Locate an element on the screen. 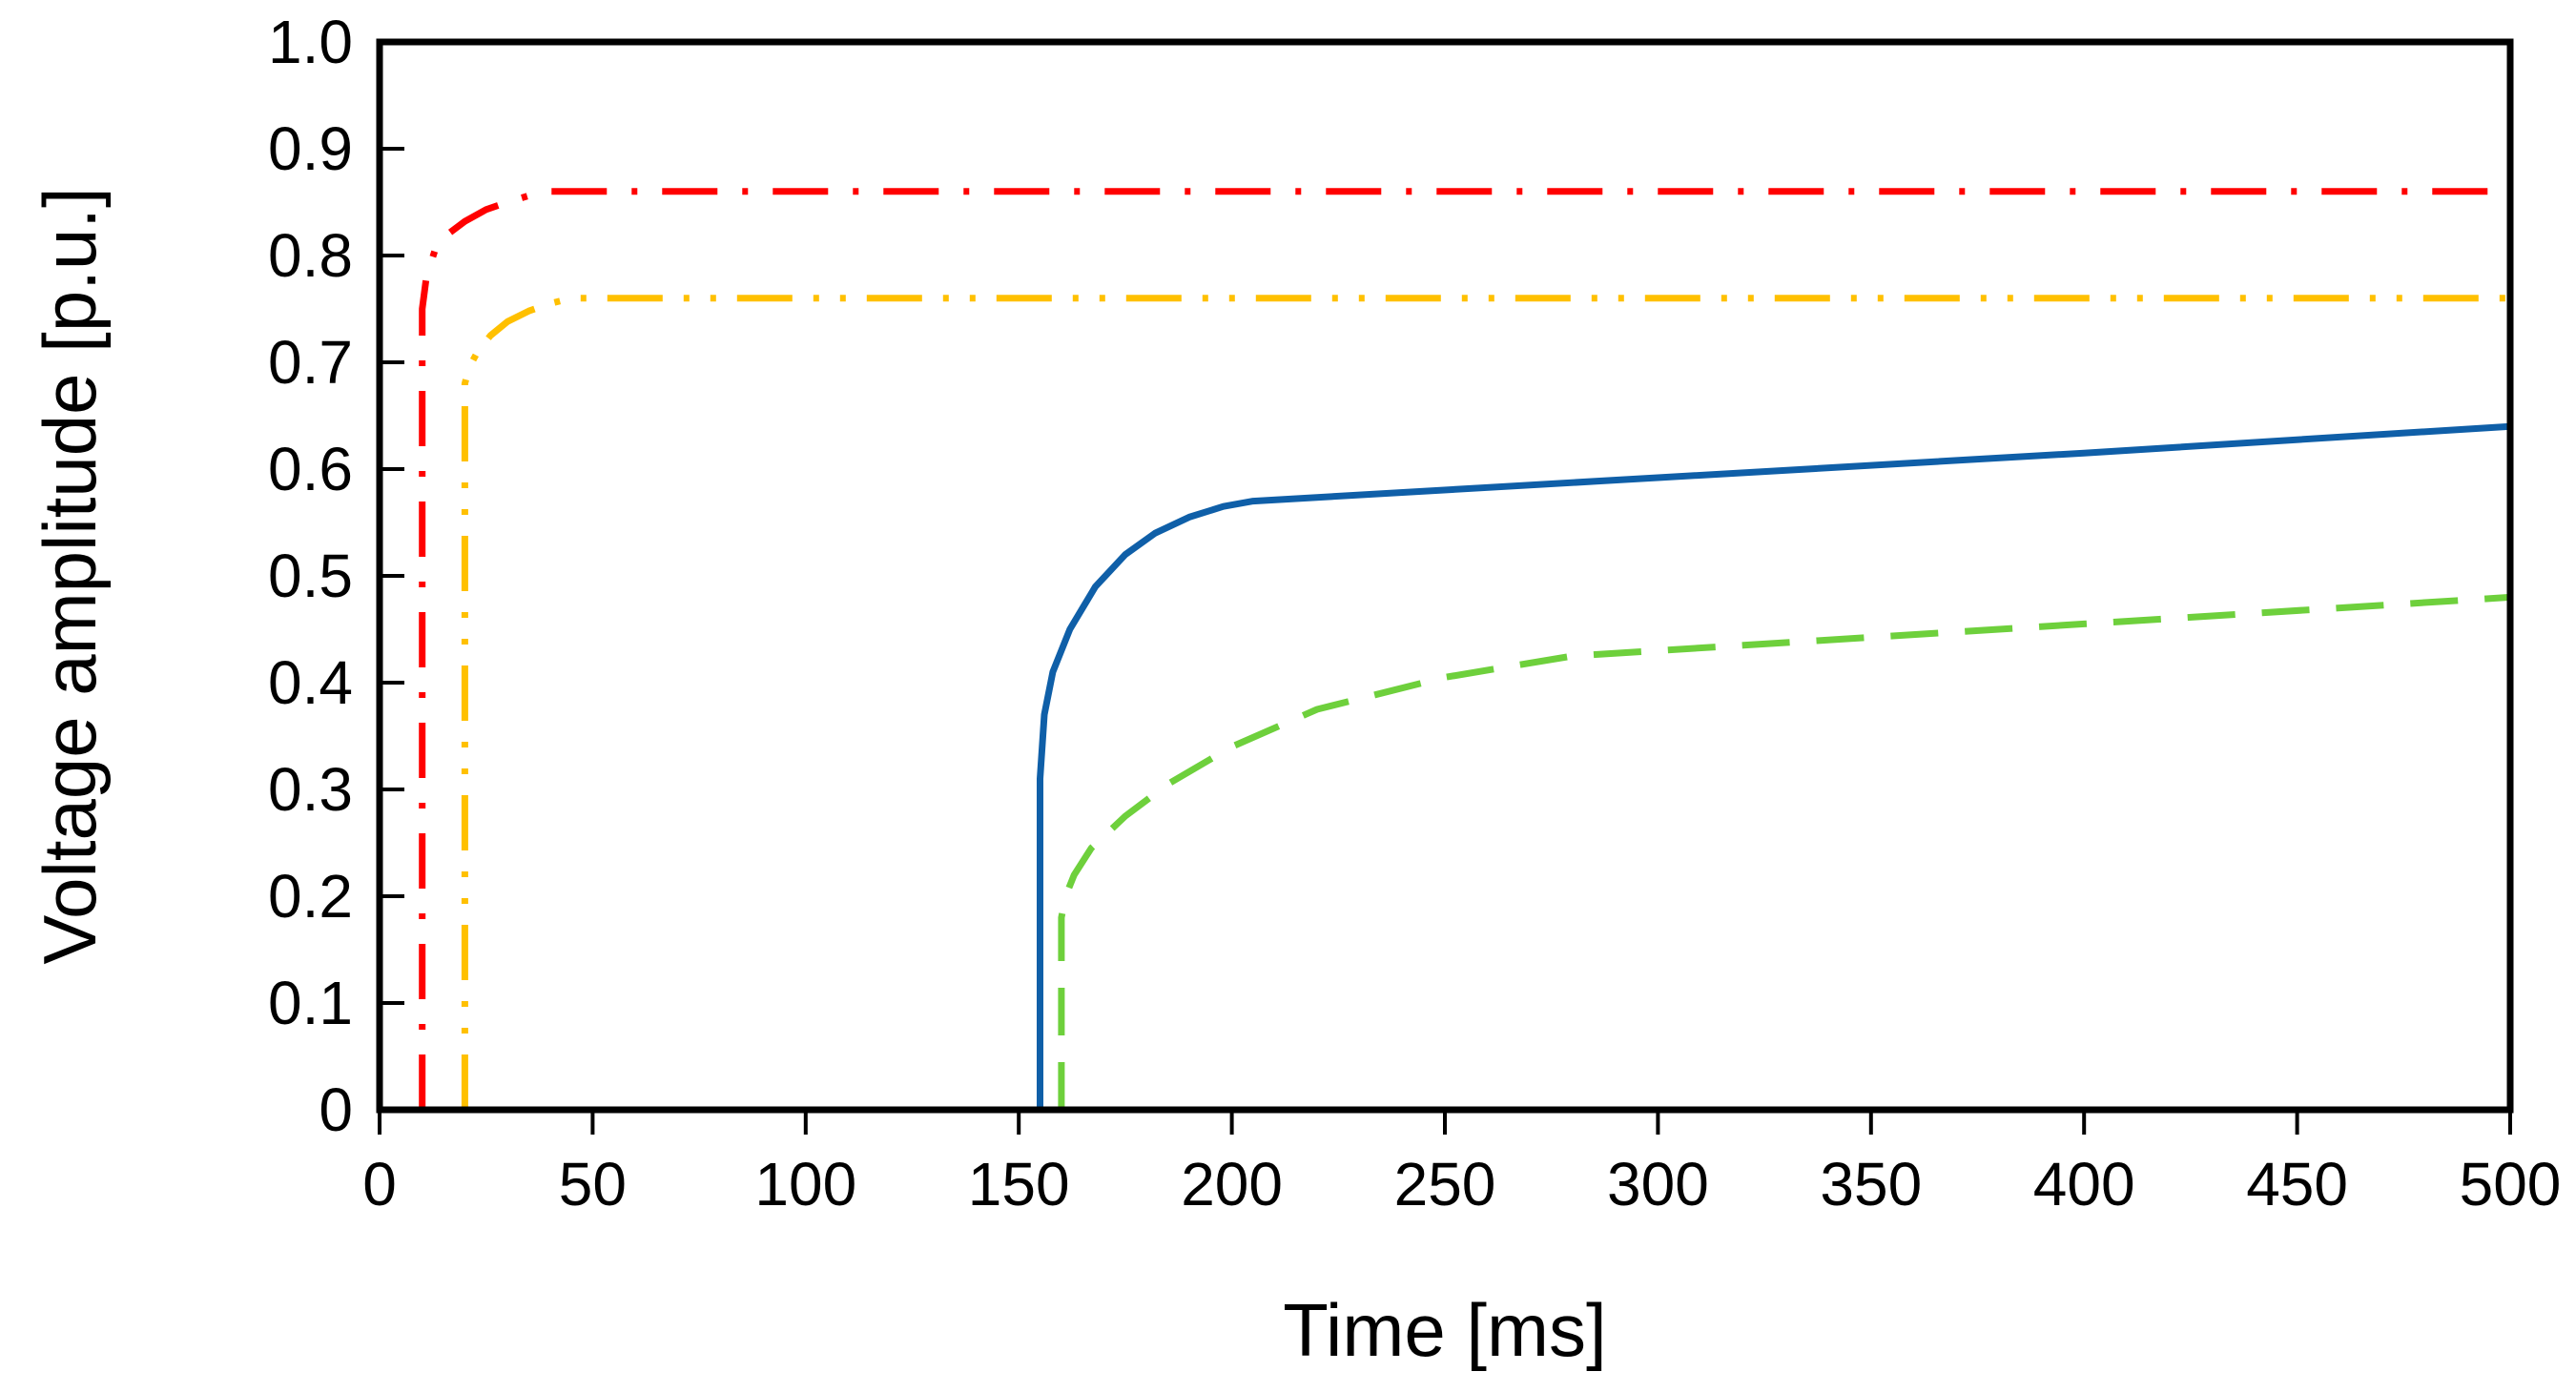 The image size is (2576, 1392). x-tick-label: 350 is located at coordinates (1871, 1184).